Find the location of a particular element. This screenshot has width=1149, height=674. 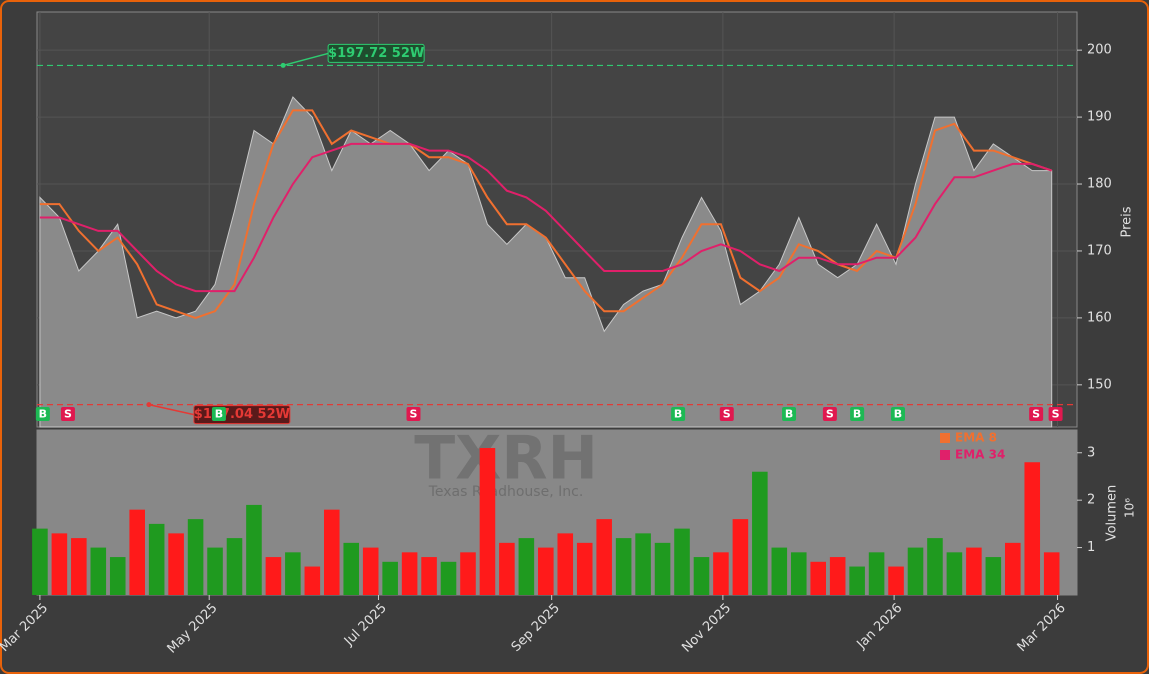

y-tick-label: 190 is located at coordinates (1099, 117).